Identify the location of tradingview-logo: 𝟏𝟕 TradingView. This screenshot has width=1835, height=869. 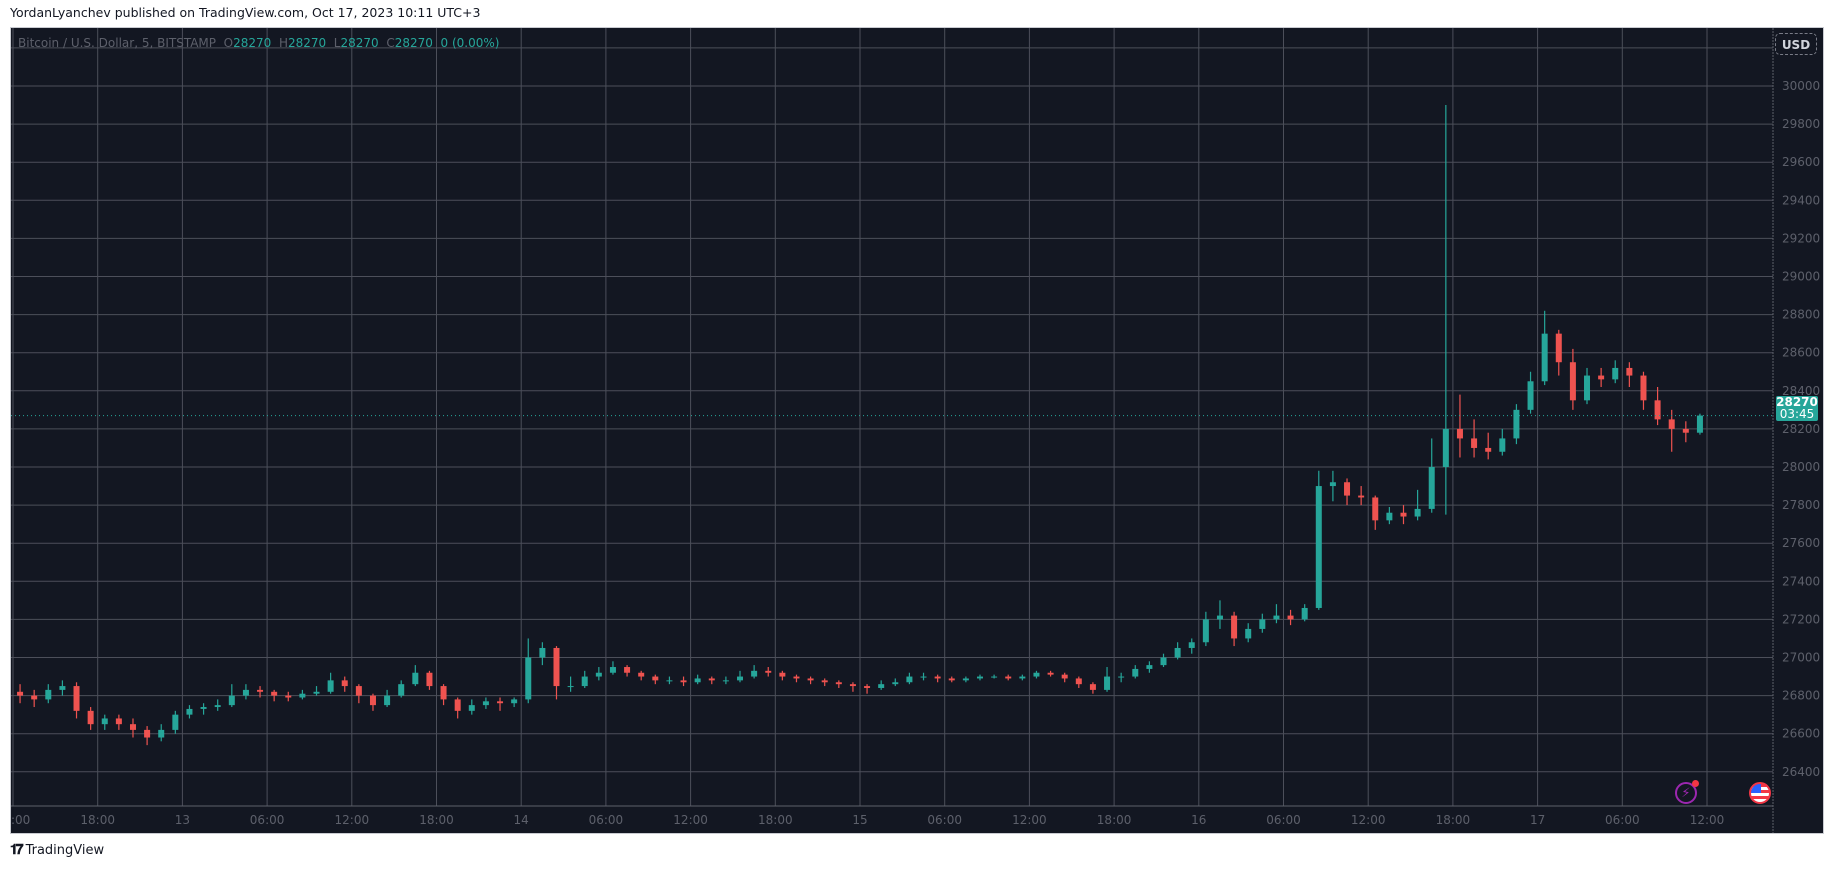
(57, 850).